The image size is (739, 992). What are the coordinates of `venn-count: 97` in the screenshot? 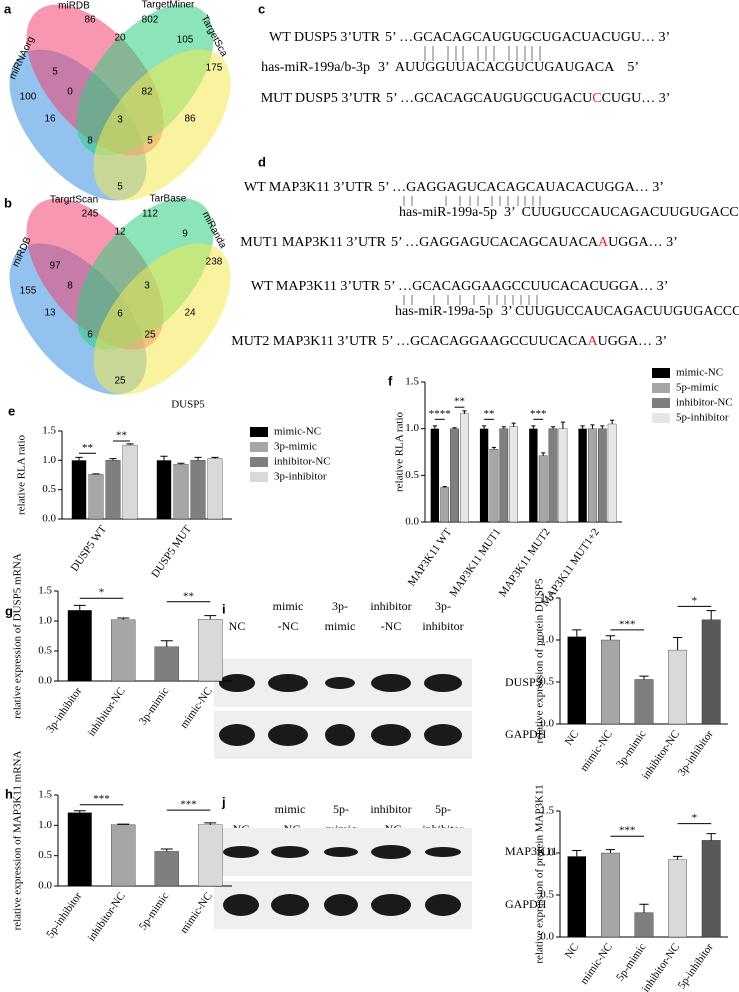 It's located at (55, 266).